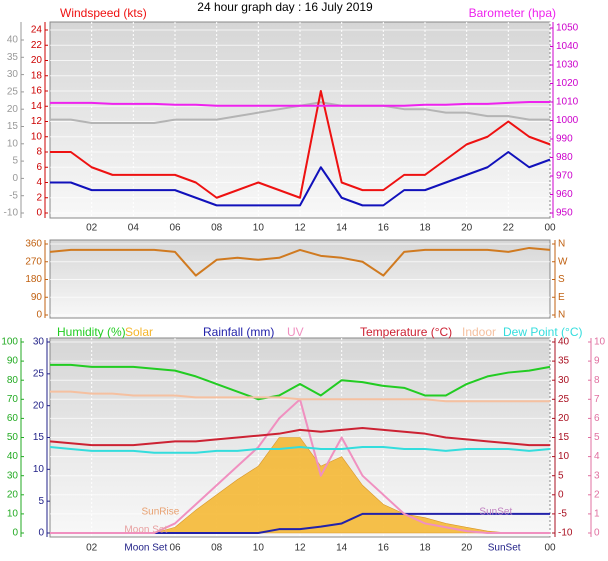 The image size is (608, 561). What do you see at coordinates (564, 157) in the screenshot?
I see `y-tick-label: 980` at bounding box center [564, 157].